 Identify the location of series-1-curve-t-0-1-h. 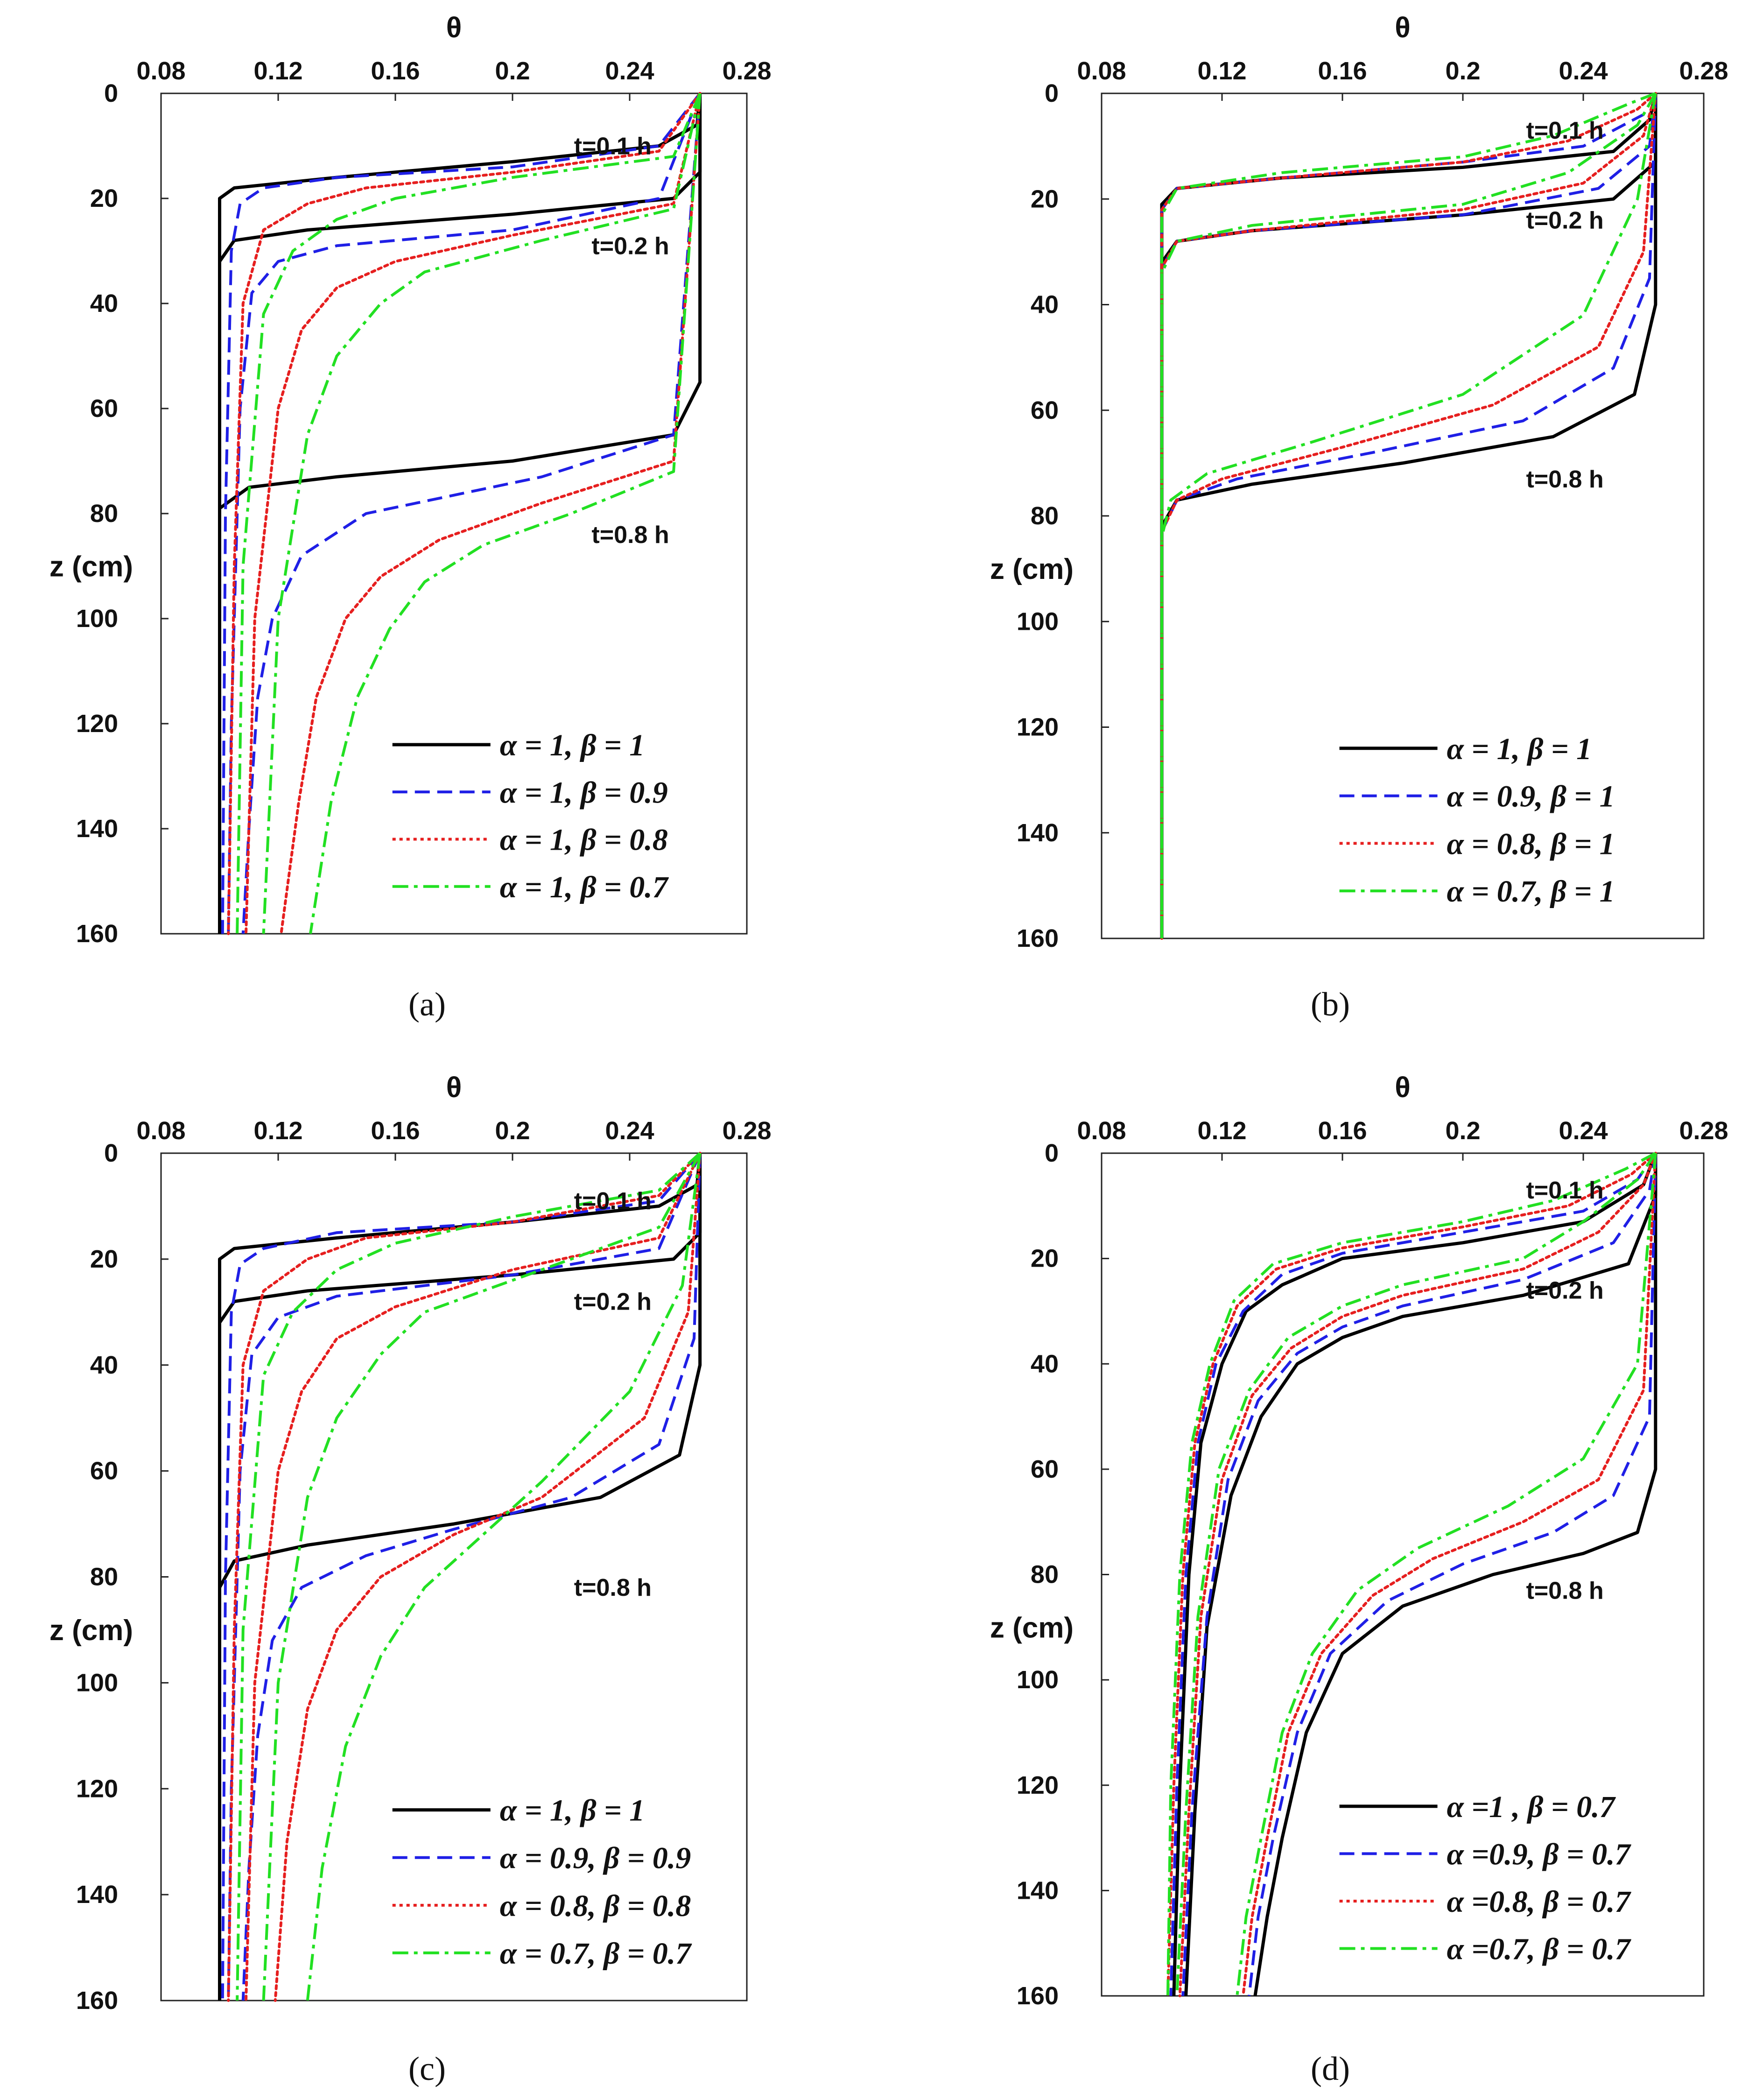
(460, 1577).